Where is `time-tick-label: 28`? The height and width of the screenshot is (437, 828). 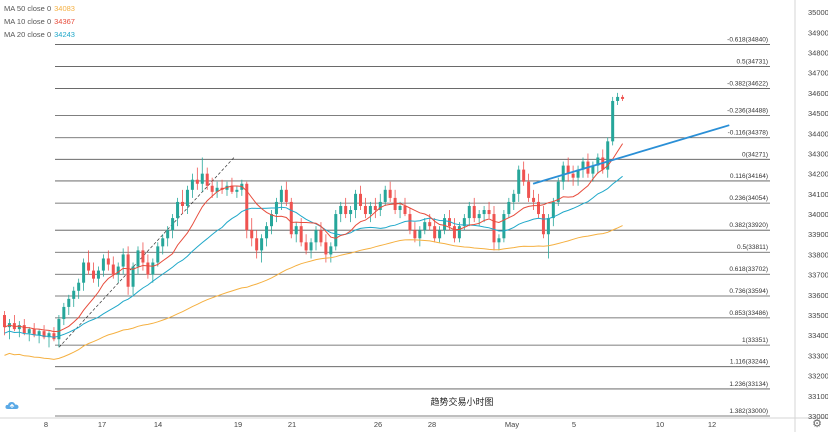
time-tick-label: 28 is located at coordinates (432, 424).